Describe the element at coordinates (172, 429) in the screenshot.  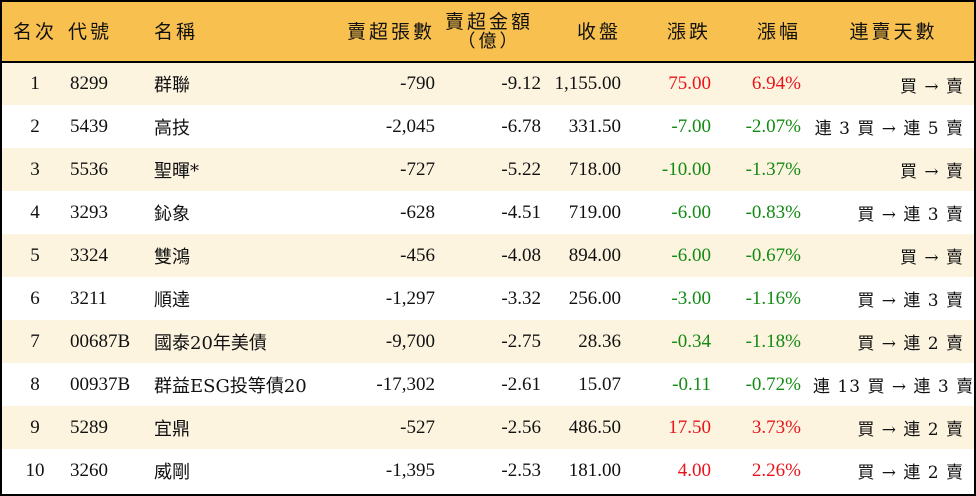
I see `name-cell: 宜鼎` at that location.